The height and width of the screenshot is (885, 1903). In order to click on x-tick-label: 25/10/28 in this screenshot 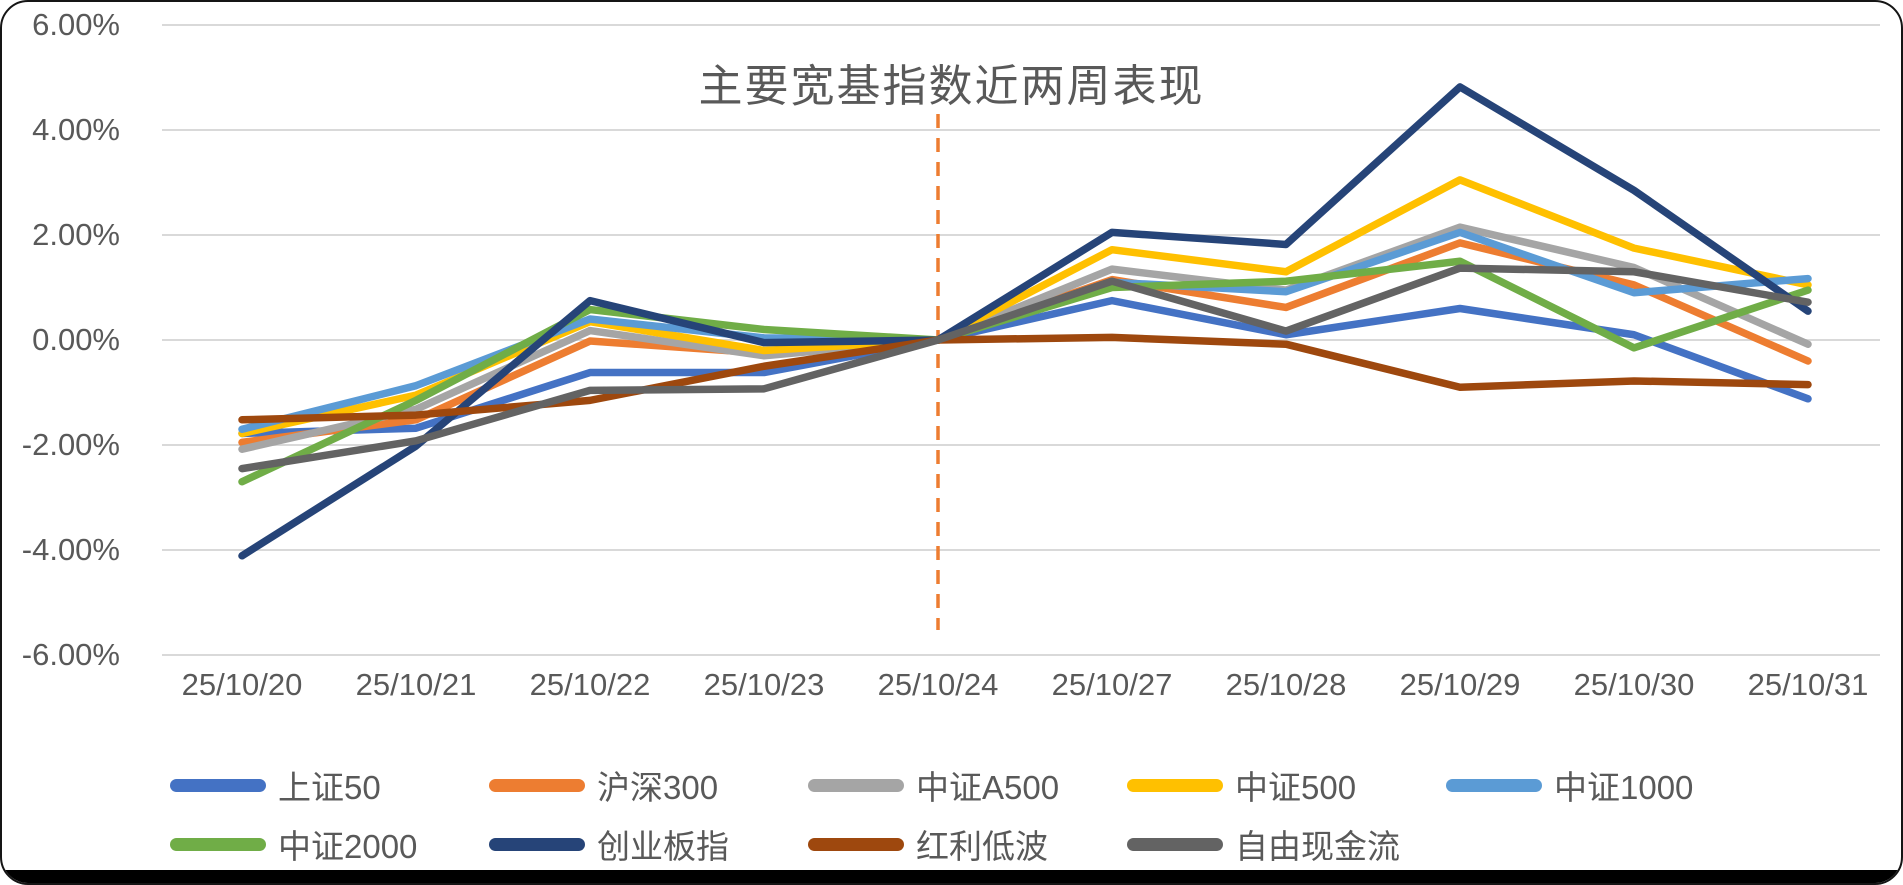, I will do `click(1286, 684)`.